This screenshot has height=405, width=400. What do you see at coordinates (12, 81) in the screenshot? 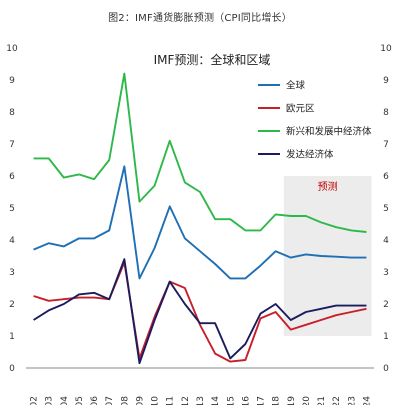
I see `y-tick-label-left: 9` at bounding box center [12, 81].